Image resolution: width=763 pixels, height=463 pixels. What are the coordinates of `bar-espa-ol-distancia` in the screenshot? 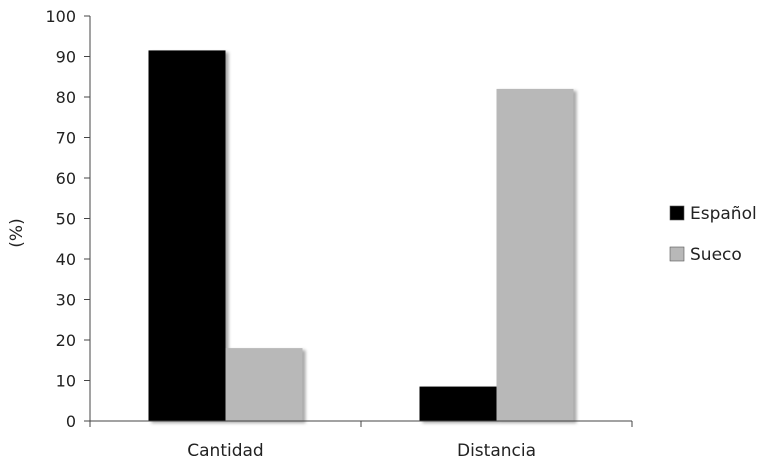 It's located at (458, 403).